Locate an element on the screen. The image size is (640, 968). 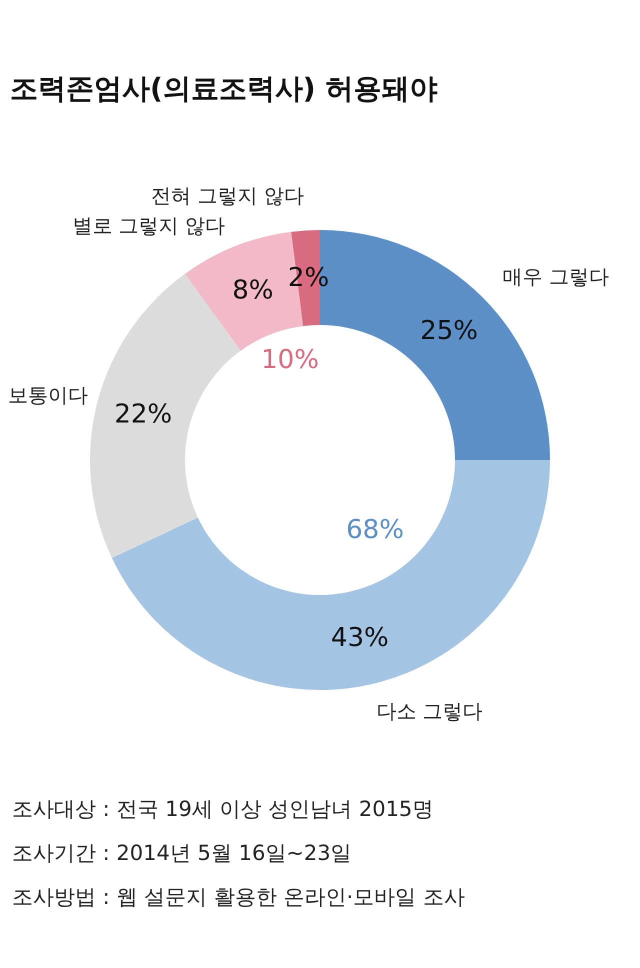
slice-label: 별로 그렇지 않다 is located at coordinates (149, 225).